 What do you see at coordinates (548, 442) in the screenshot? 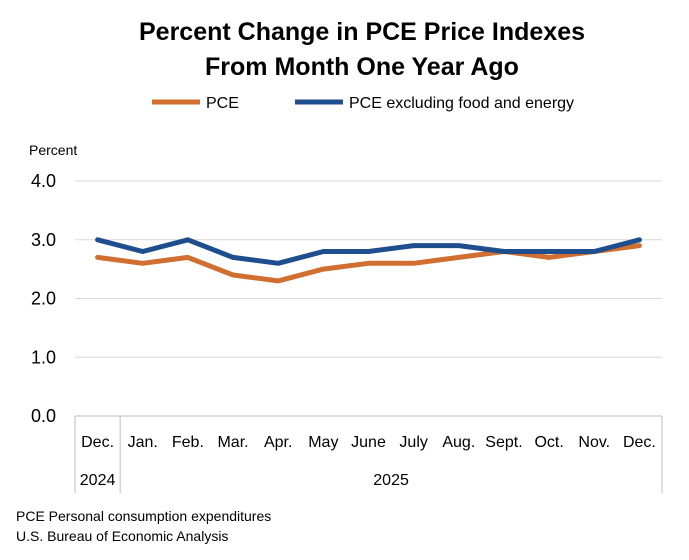
I see `x-tick-label: Oct.` at bounding box center [548, 442].